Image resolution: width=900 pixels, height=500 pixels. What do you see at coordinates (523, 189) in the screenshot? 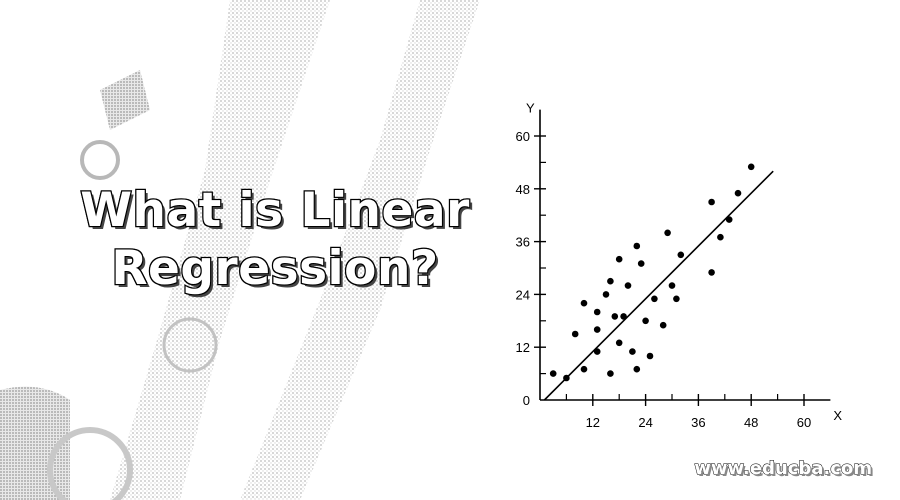
I see `y-tick-label: 48` at bounding box center [523, 189].